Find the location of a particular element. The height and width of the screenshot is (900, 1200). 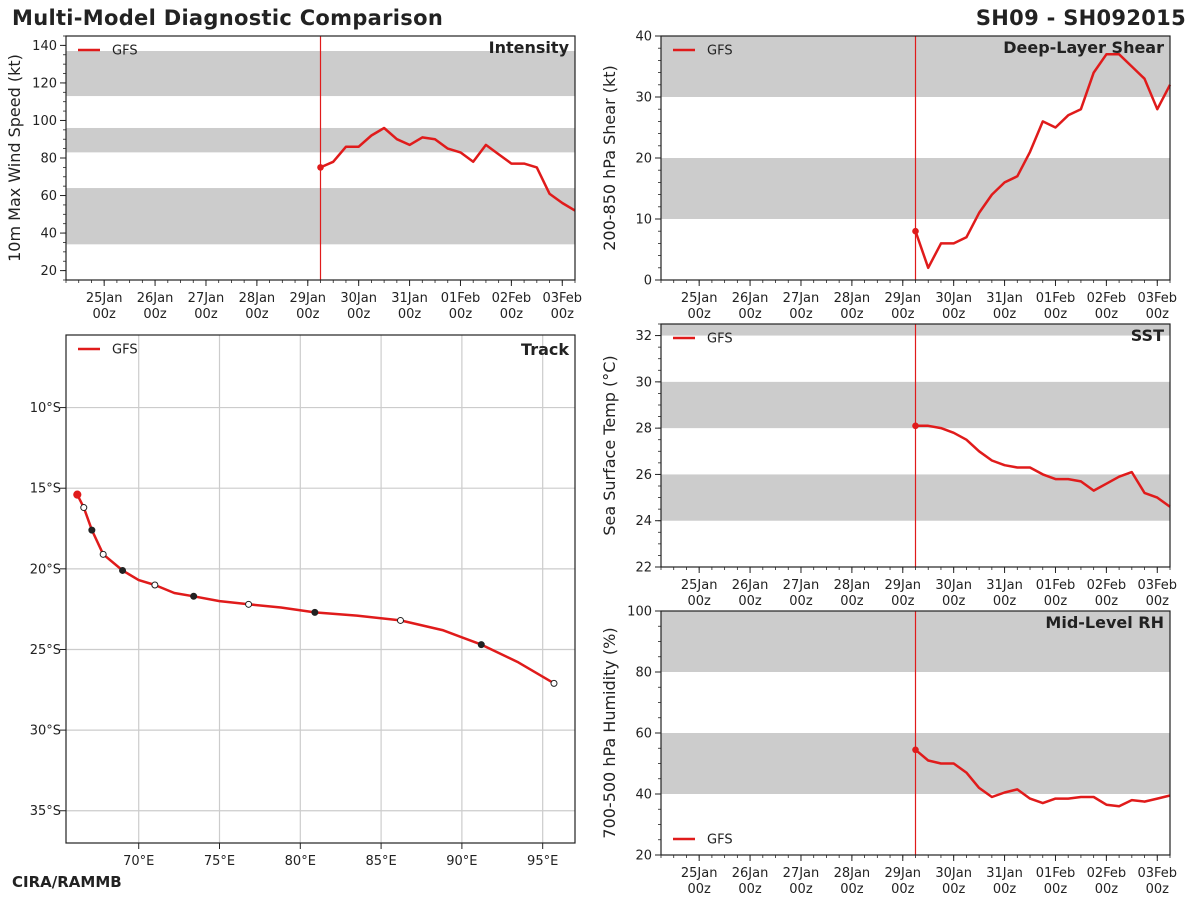

shear-xtick-label: 02Feb is located at coordinates (1107, 298).